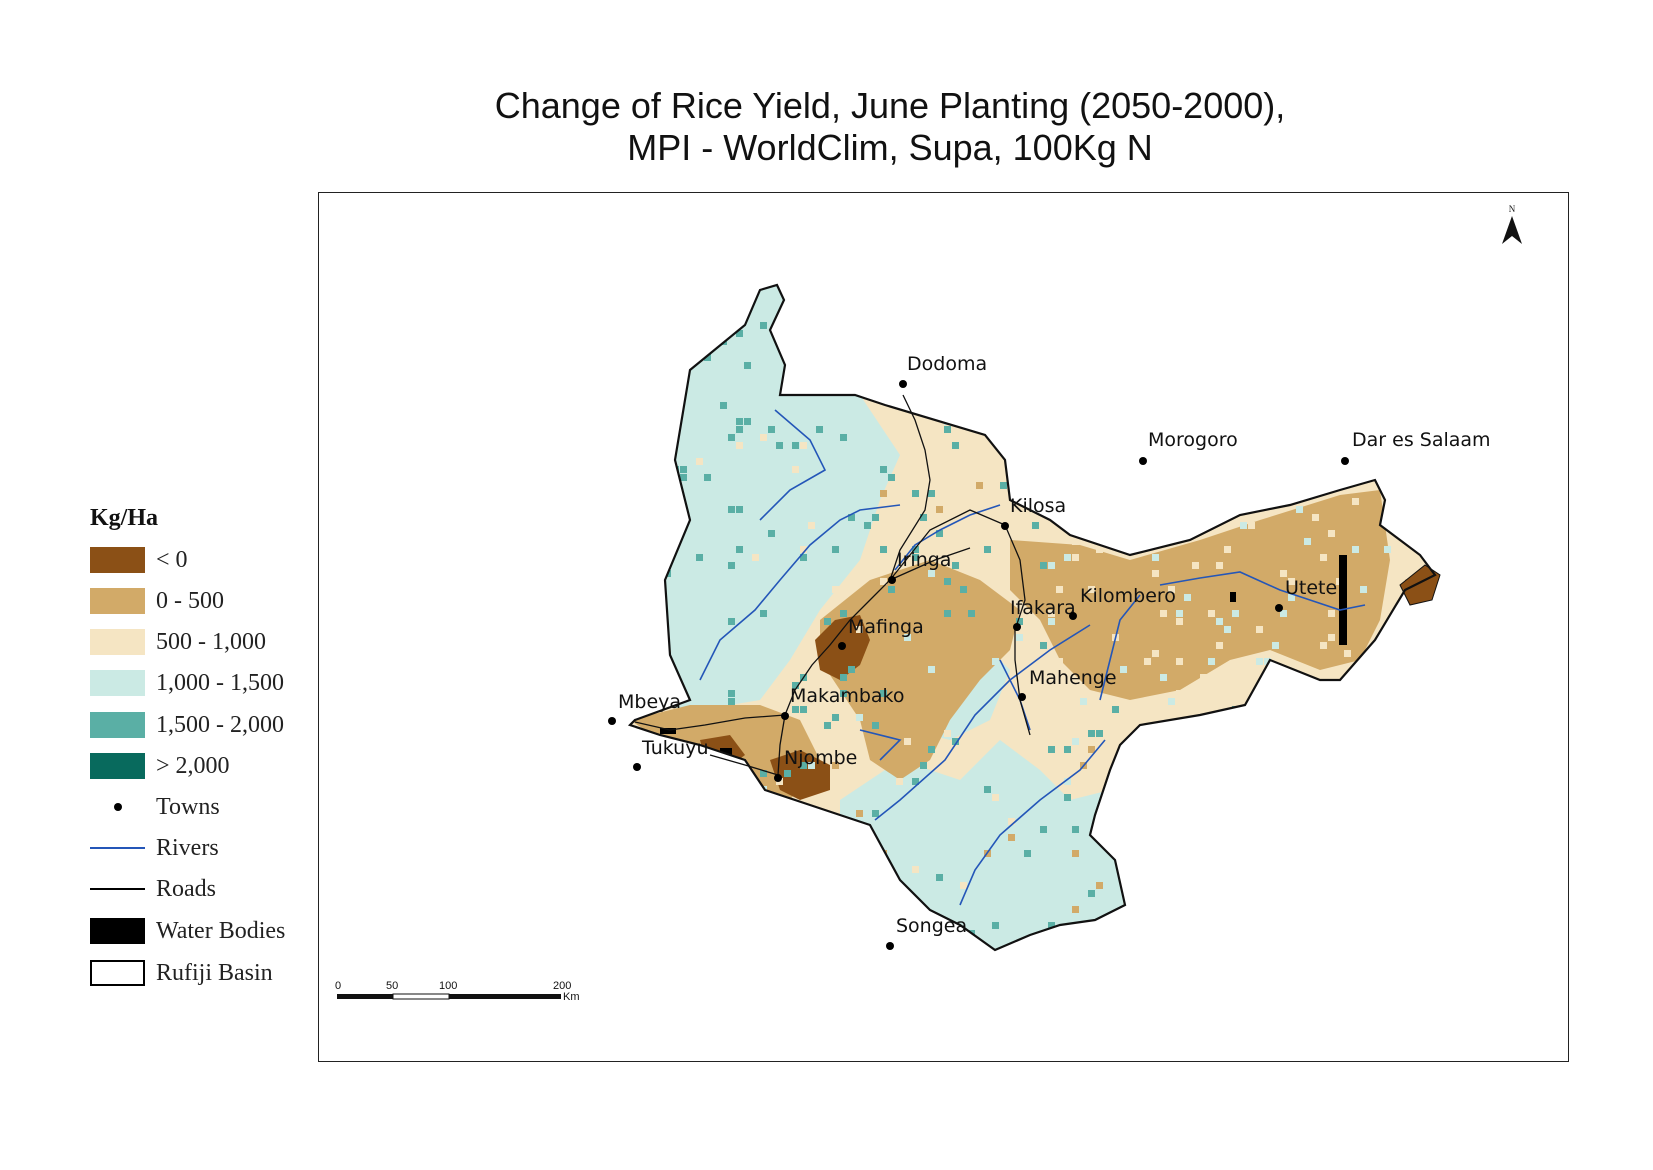 The width and height of the screenshot is (1653, 1170). I want to click on town-marker-utete, so click(1279, 608).